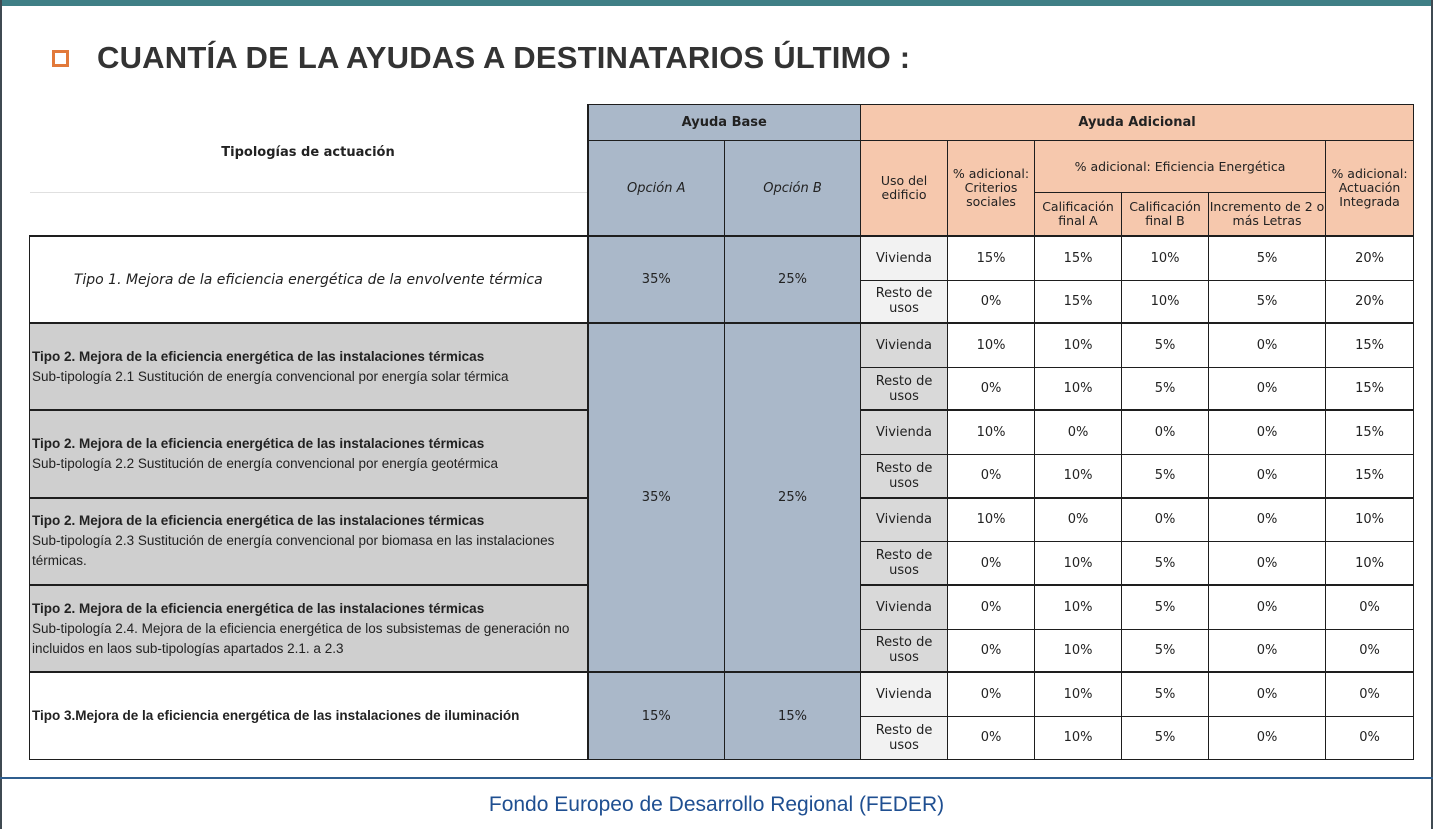  What do you see at coordinates (1, 414) in the screenshot?
I see `left-frame-border` at bounding box center [1, 414].